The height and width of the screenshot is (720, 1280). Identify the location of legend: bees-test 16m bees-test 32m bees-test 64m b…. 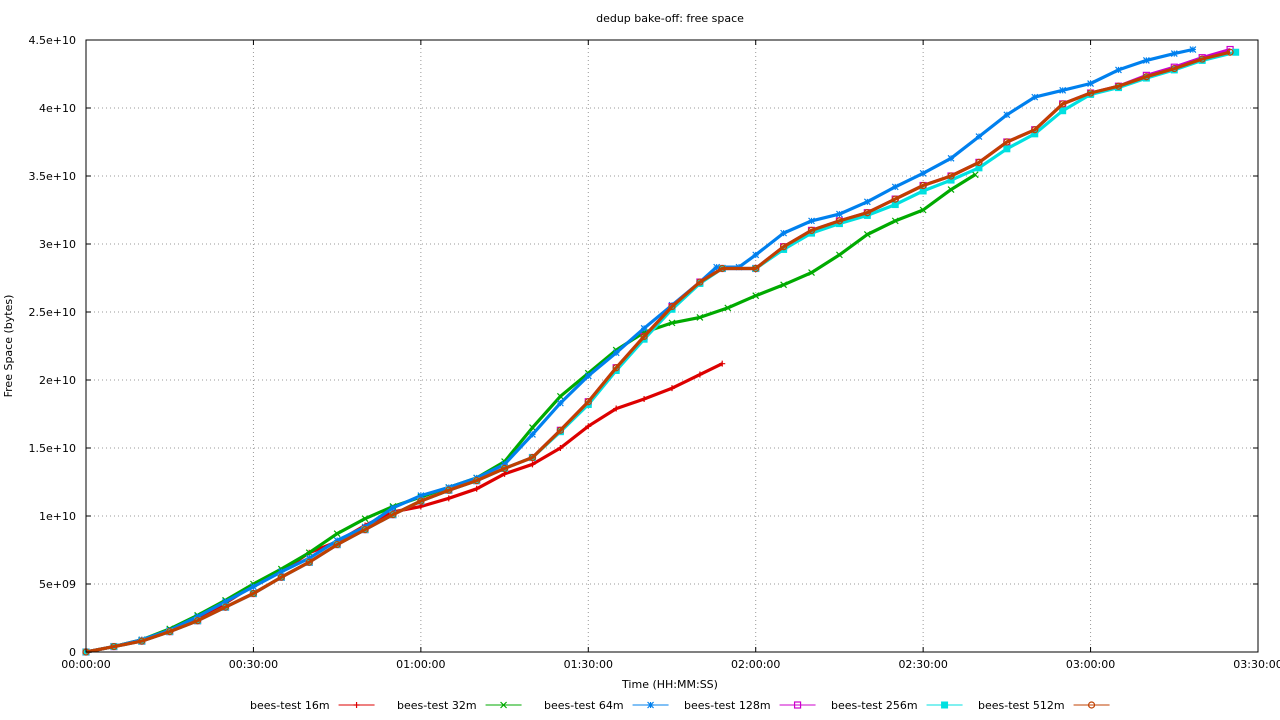
(680, 705).